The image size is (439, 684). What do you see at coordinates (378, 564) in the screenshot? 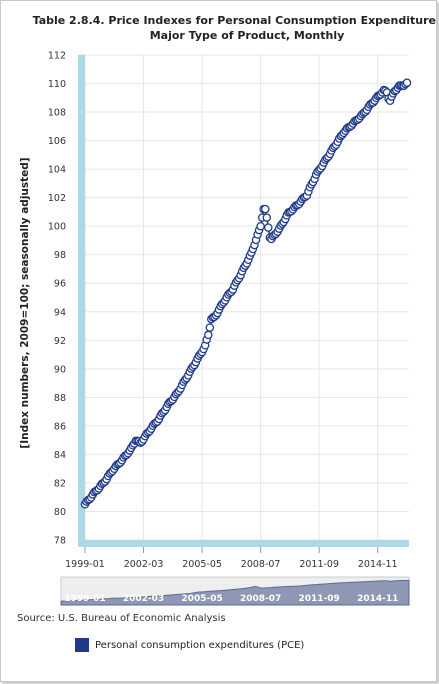
I see `x-tick-label: 2014-11` at bounding box center [378, 564].